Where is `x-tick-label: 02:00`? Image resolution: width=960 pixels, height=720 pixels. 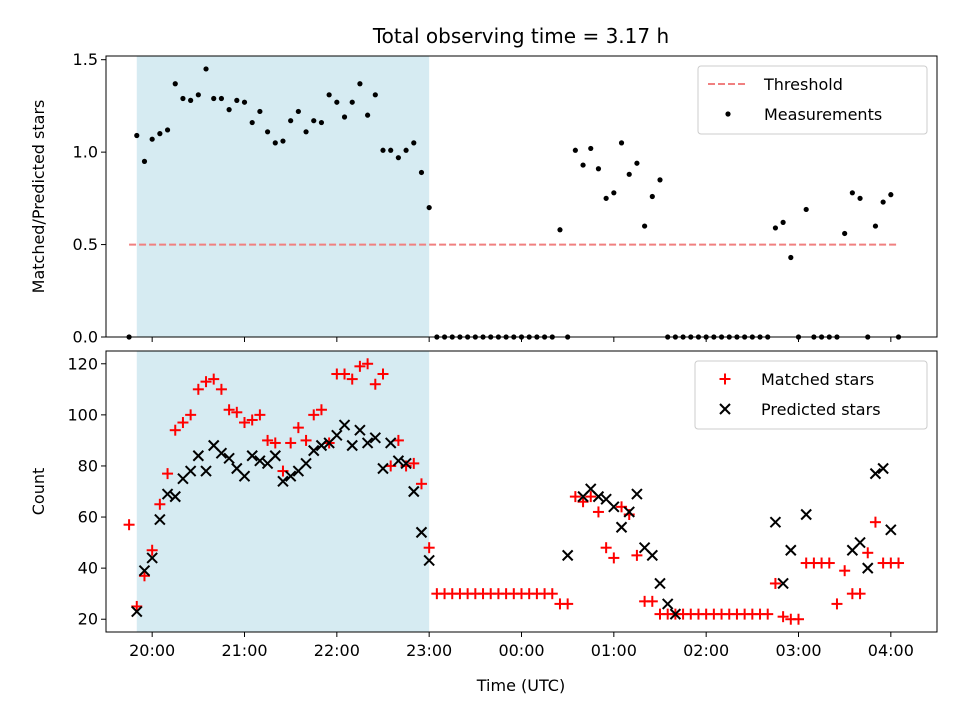 x-tick-label: 02:00 is located at coordinates (706, 650).